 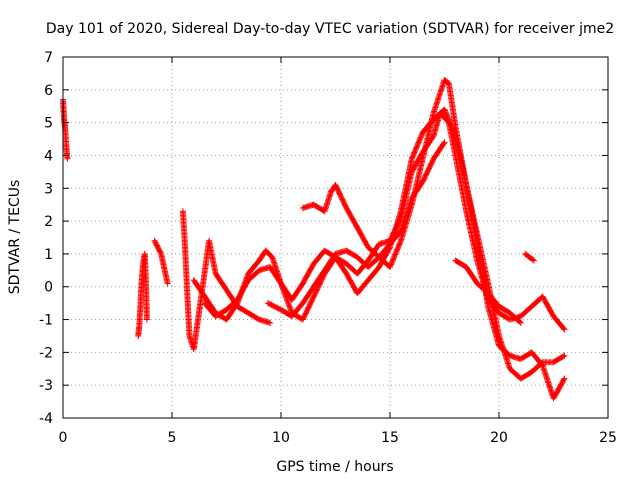 What do you see at coordinates (172, 438) in the screenshot?
I see `x-tick-label: 5` at bounding box center [172, 438].